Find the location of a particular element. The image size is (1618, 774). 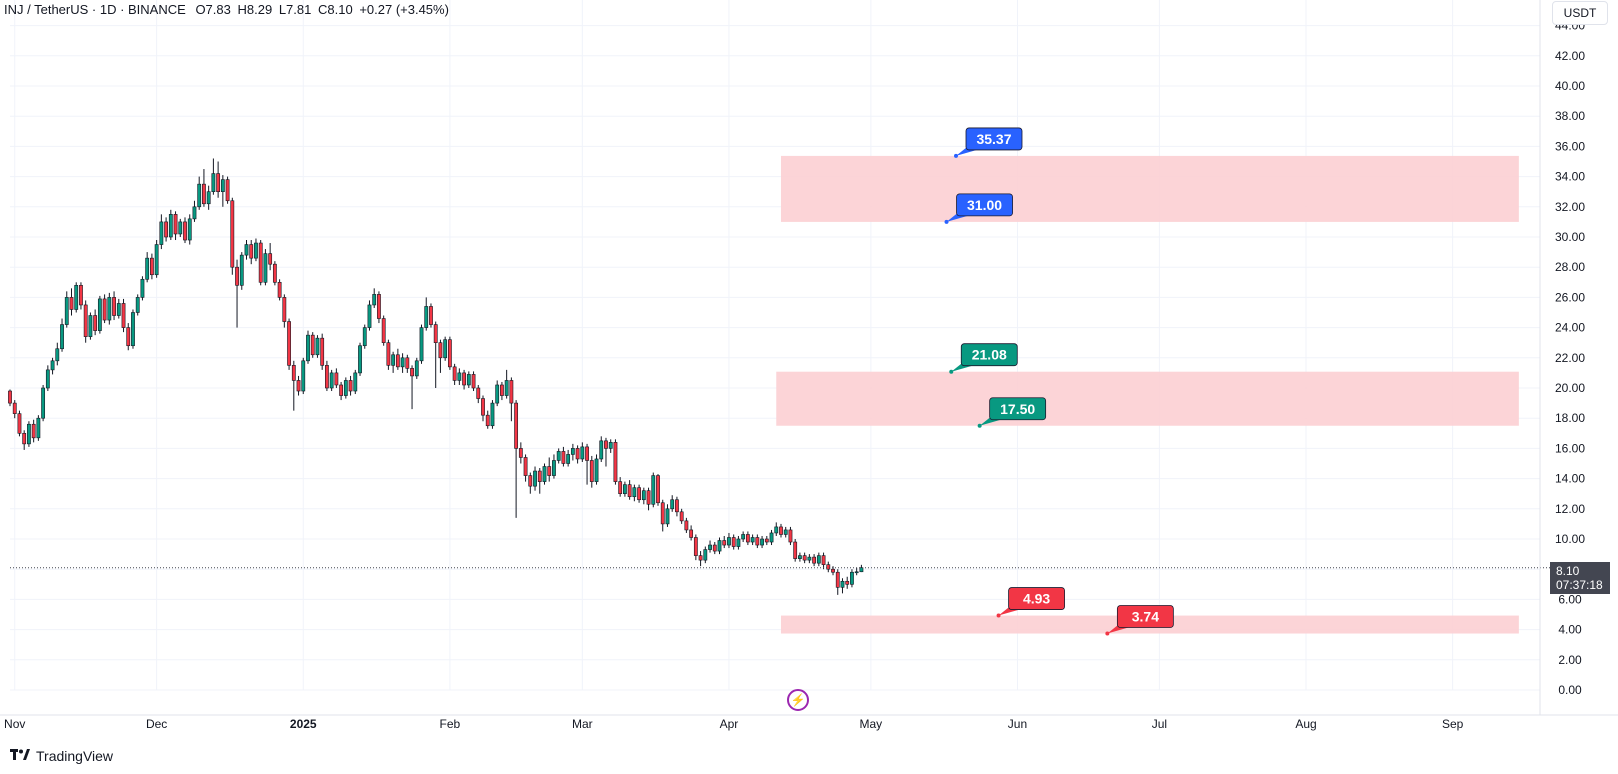

y-tick-label: 0.00 is located at coordinates (1570, 690).